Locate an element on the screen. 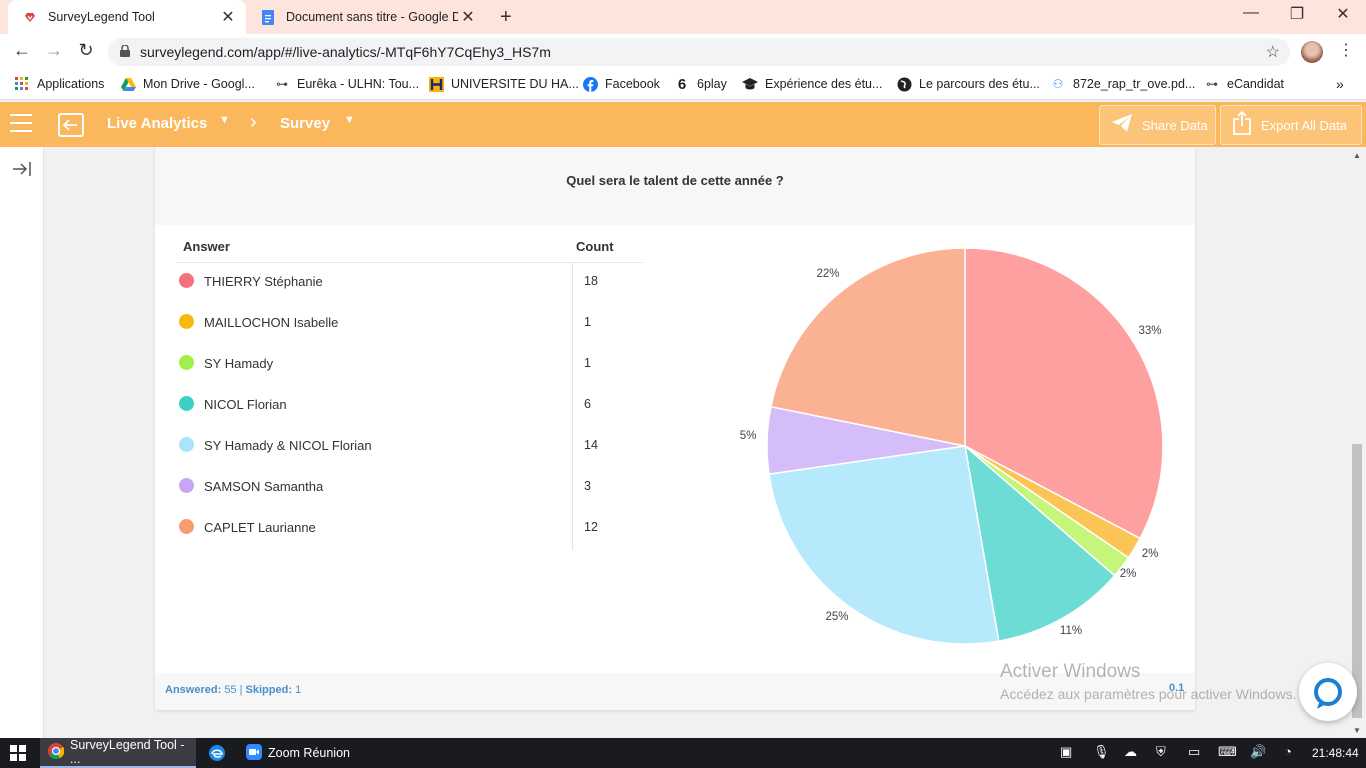  survey-dropdown: Survey is located at coordinates (305, 123).